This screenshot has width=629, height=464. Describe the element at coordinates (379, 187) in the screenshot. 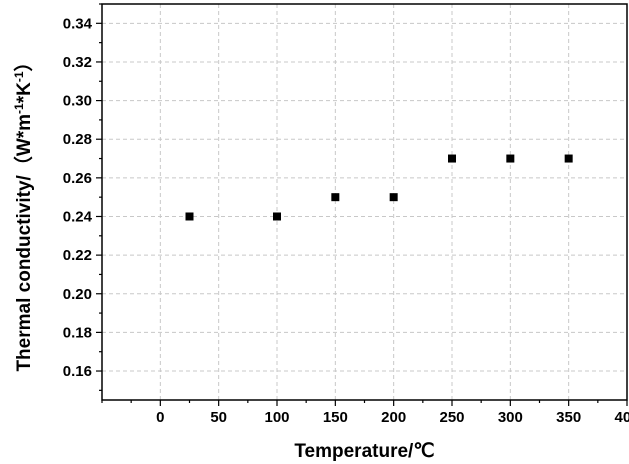

I see `data-points` at that location.